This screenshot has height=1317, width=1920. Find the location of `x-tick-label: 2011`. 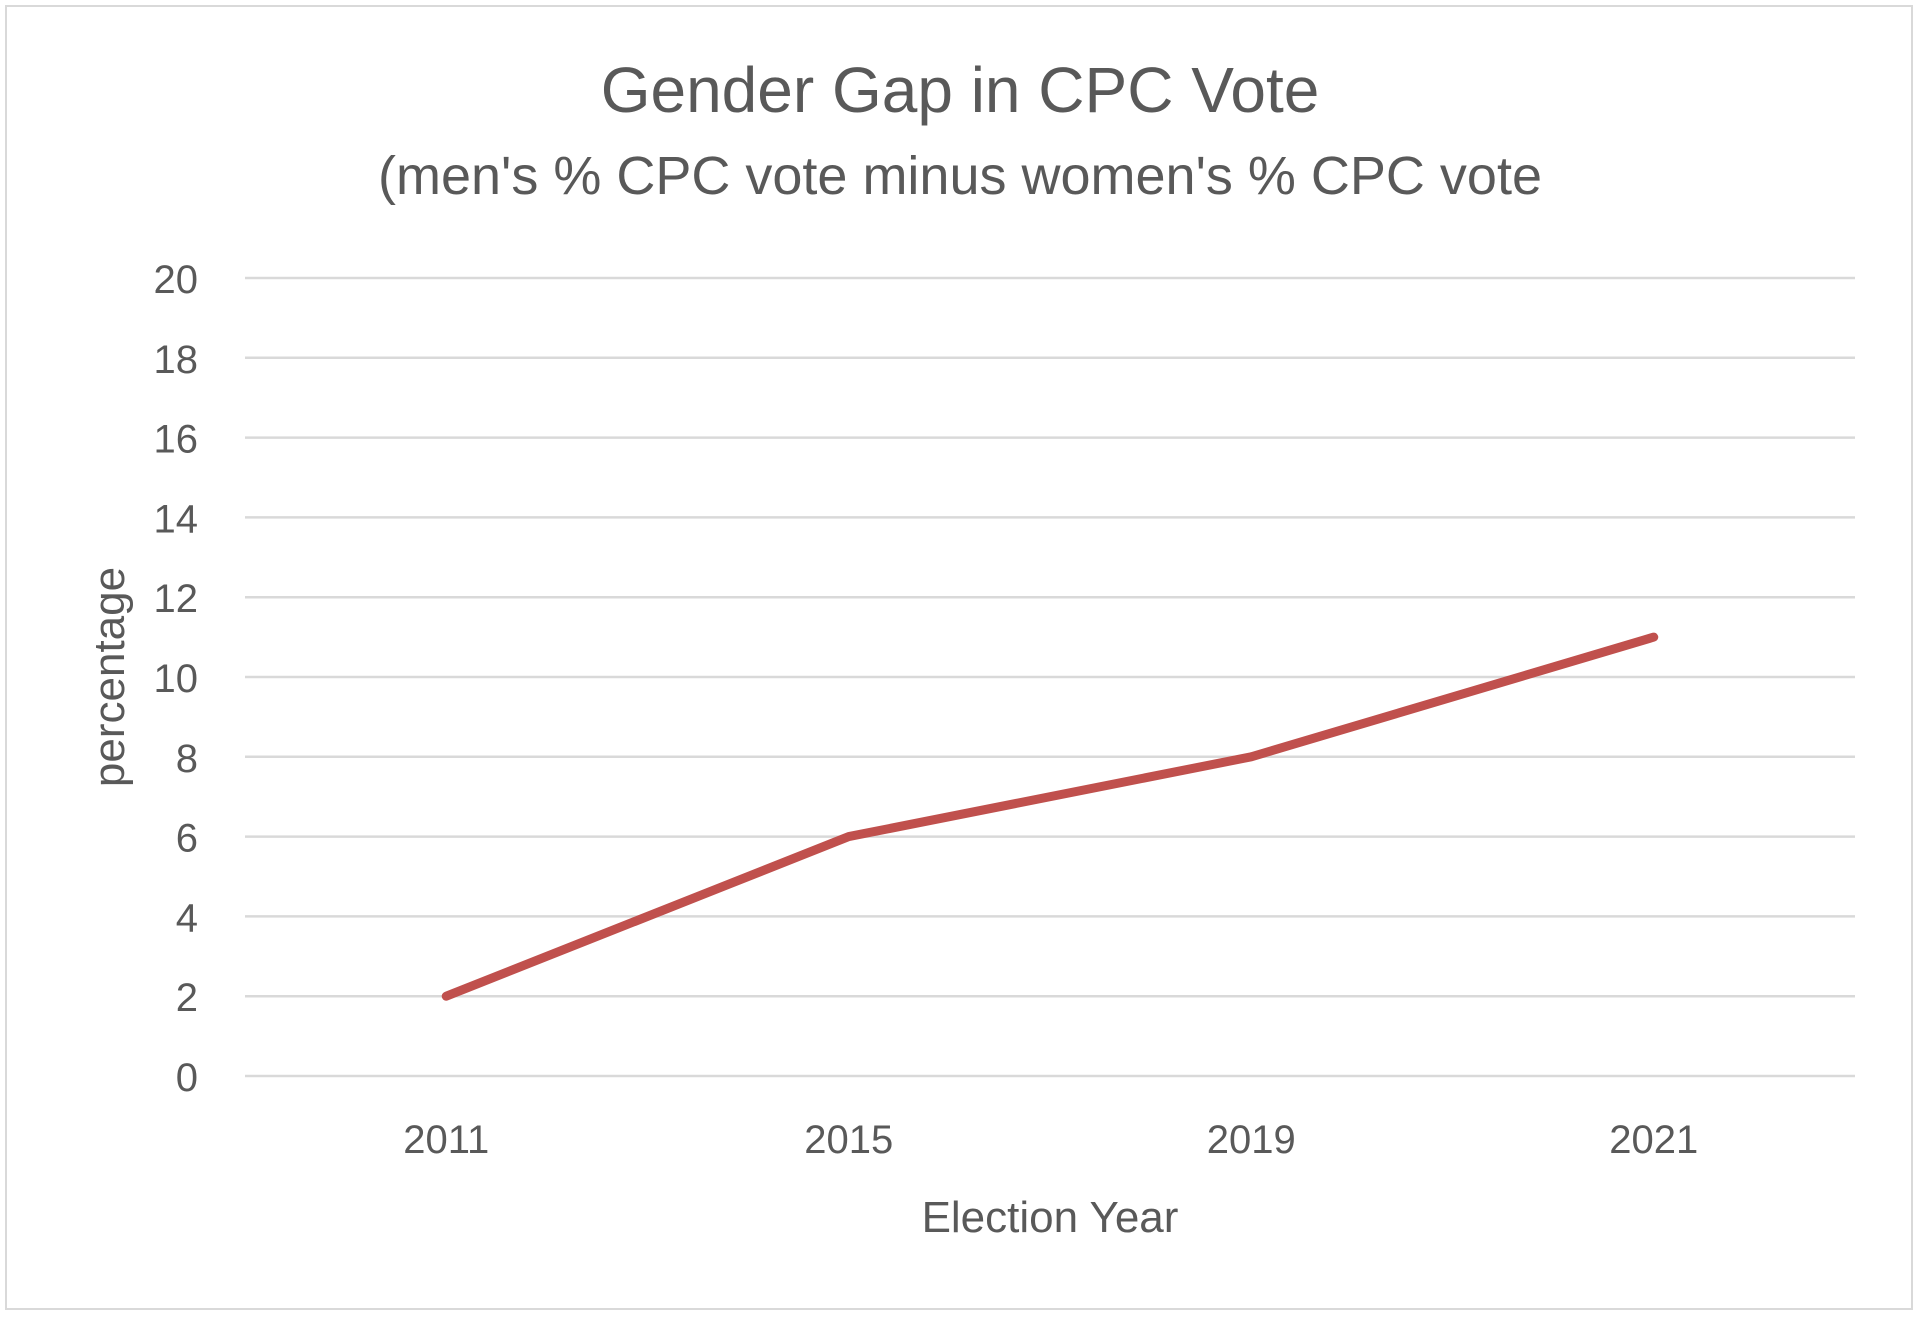

x-tick-label: 2011 is located at coordinates (446, 1140).